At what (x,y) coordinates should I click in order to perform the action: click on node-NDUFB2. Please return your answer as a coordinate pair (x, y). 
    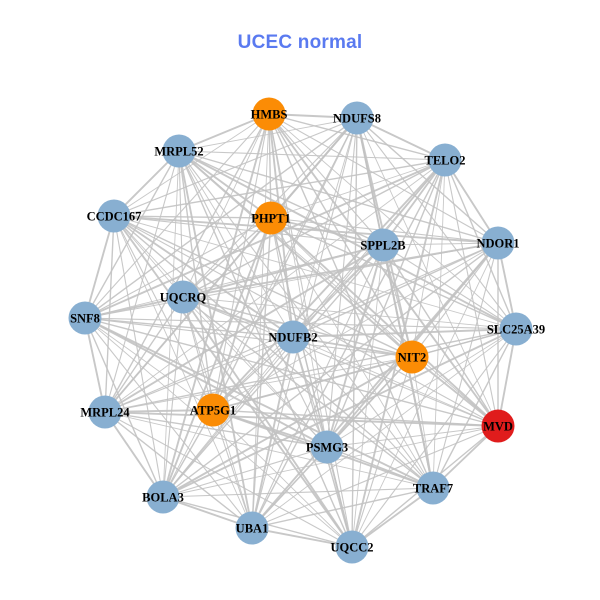
    Looking at the image, I should click on (293, 337).